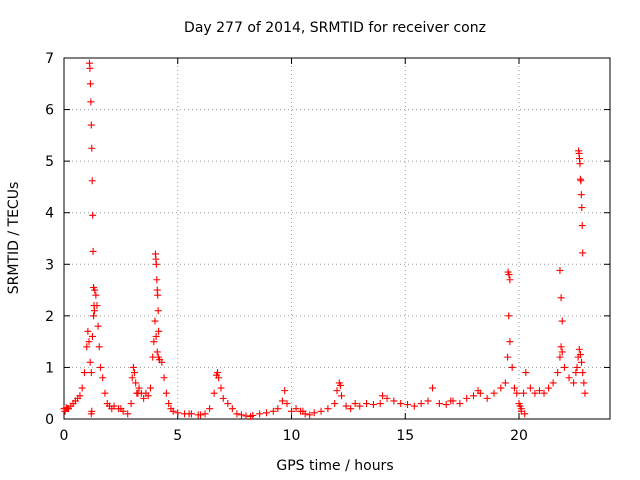  Describe the element at coordinates (49, 265) in the screenshot. I see `y-tick-label: 3` at that location.